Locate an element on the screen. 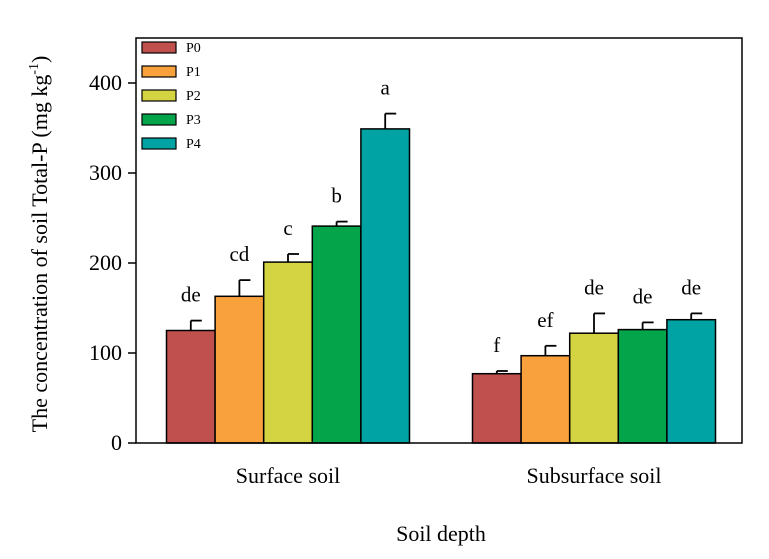 This screenshot has height=559, width=769. y-axis-label-close: ) is located at coordinates (39, 59).